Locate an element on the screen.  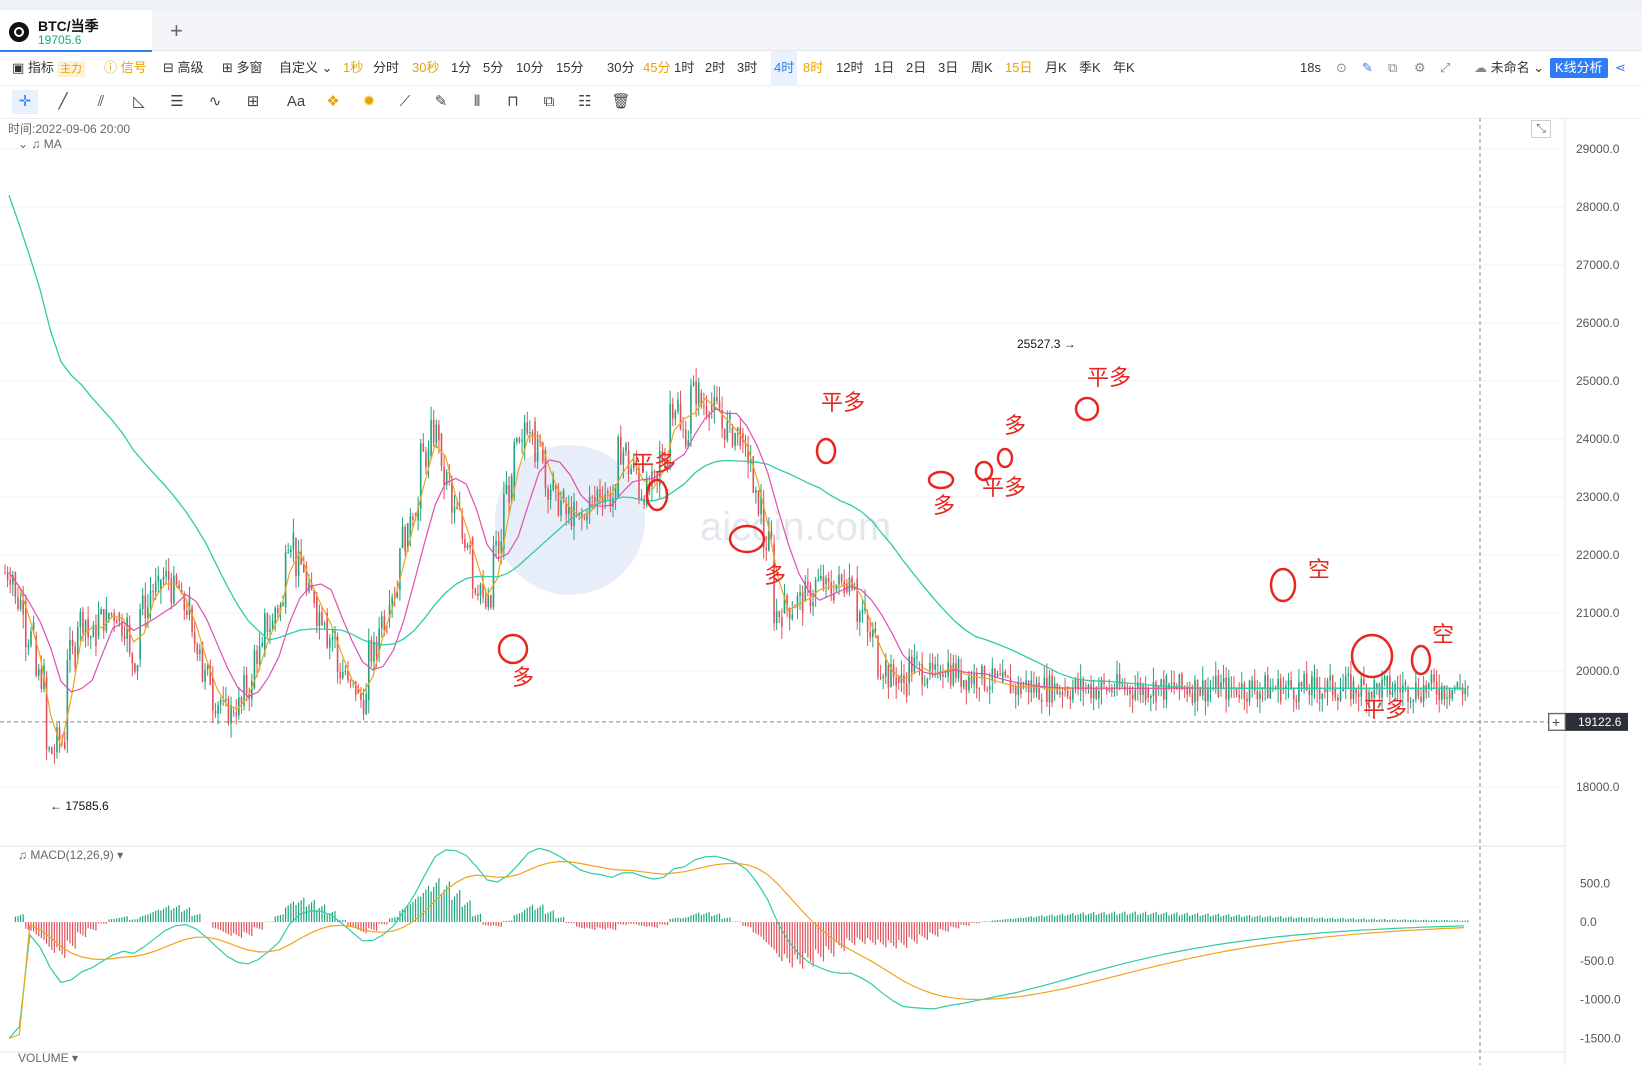
signal-button: ⓘ 信号 is located at coordinates (125, 68).